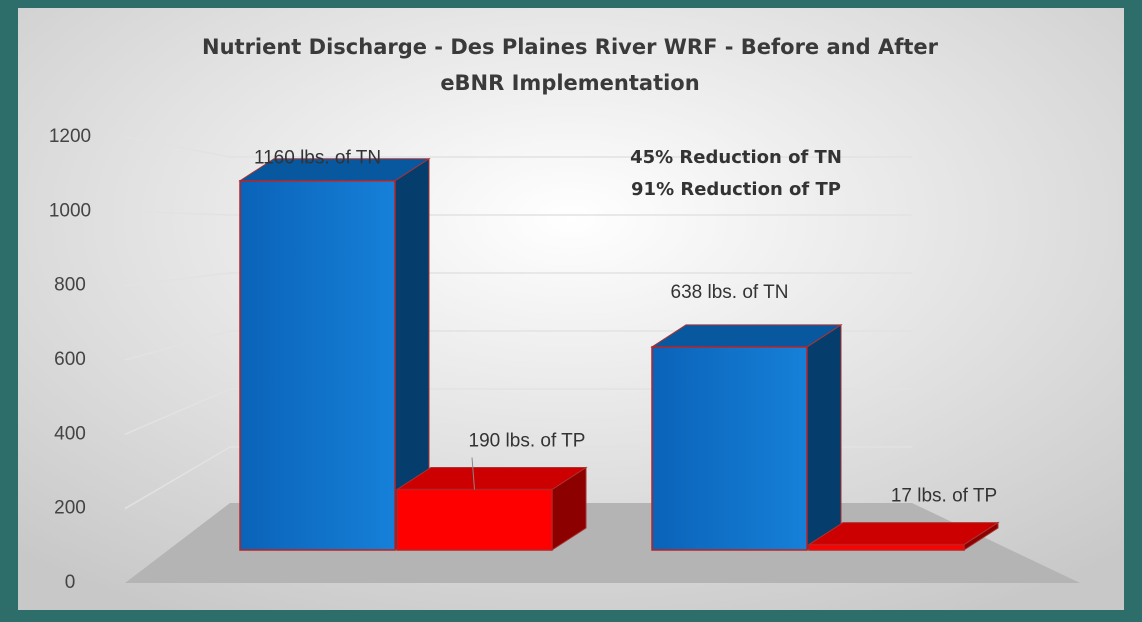  What do you see at coordinates (527, 441) in the screenshot?
I see `data-label: 190 lbs. of TP` at bounding box center [527, 441].